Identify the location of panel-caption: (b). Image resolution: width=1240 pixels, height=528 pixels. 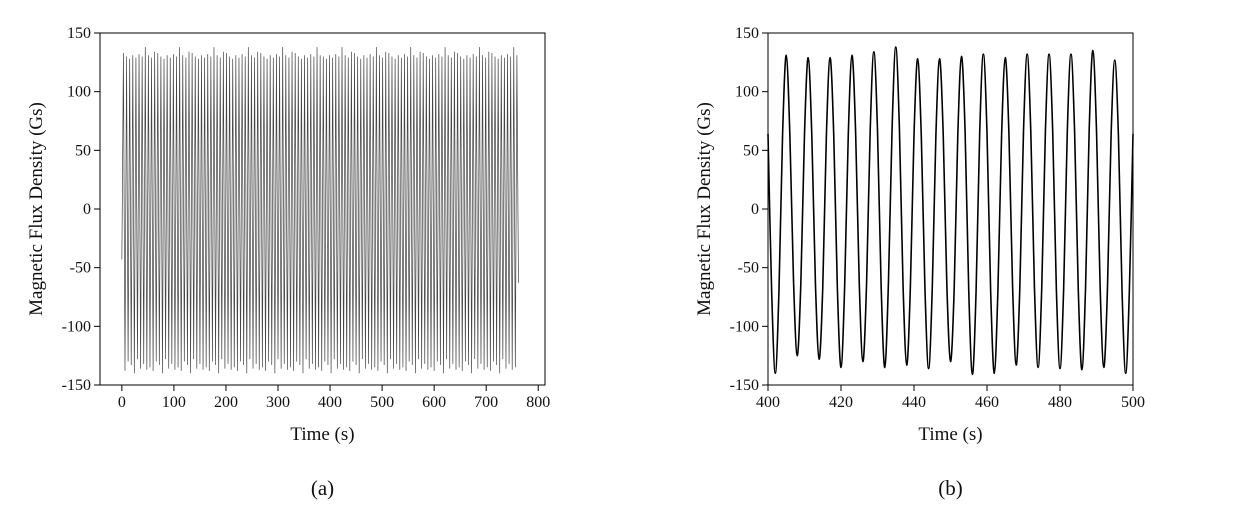
(950, 488).